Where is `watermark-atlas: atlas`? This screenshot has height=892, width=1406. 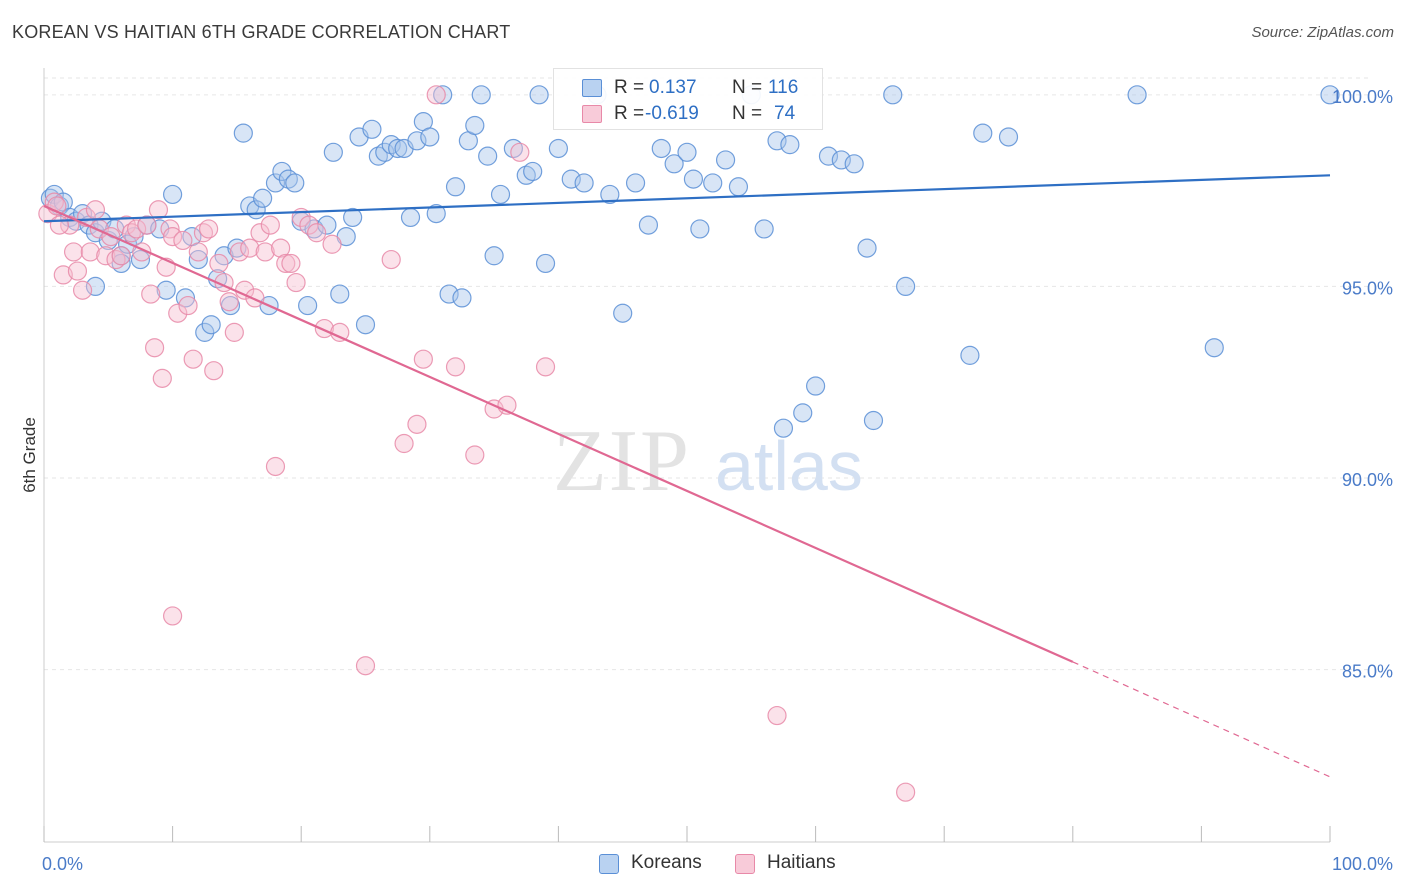
watermark-atlas: atlas is located at coordinates (789, 466).